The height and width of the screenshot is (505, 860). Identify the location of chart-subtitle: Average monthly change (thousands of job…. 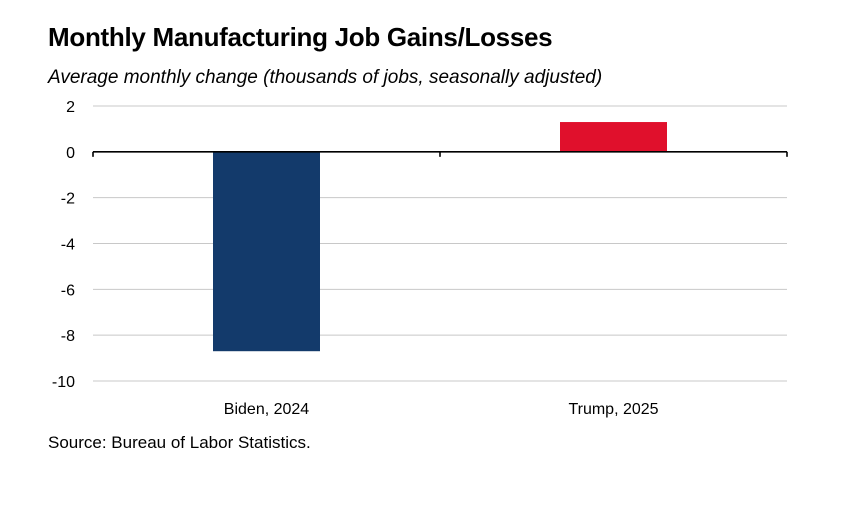
(325, 77).